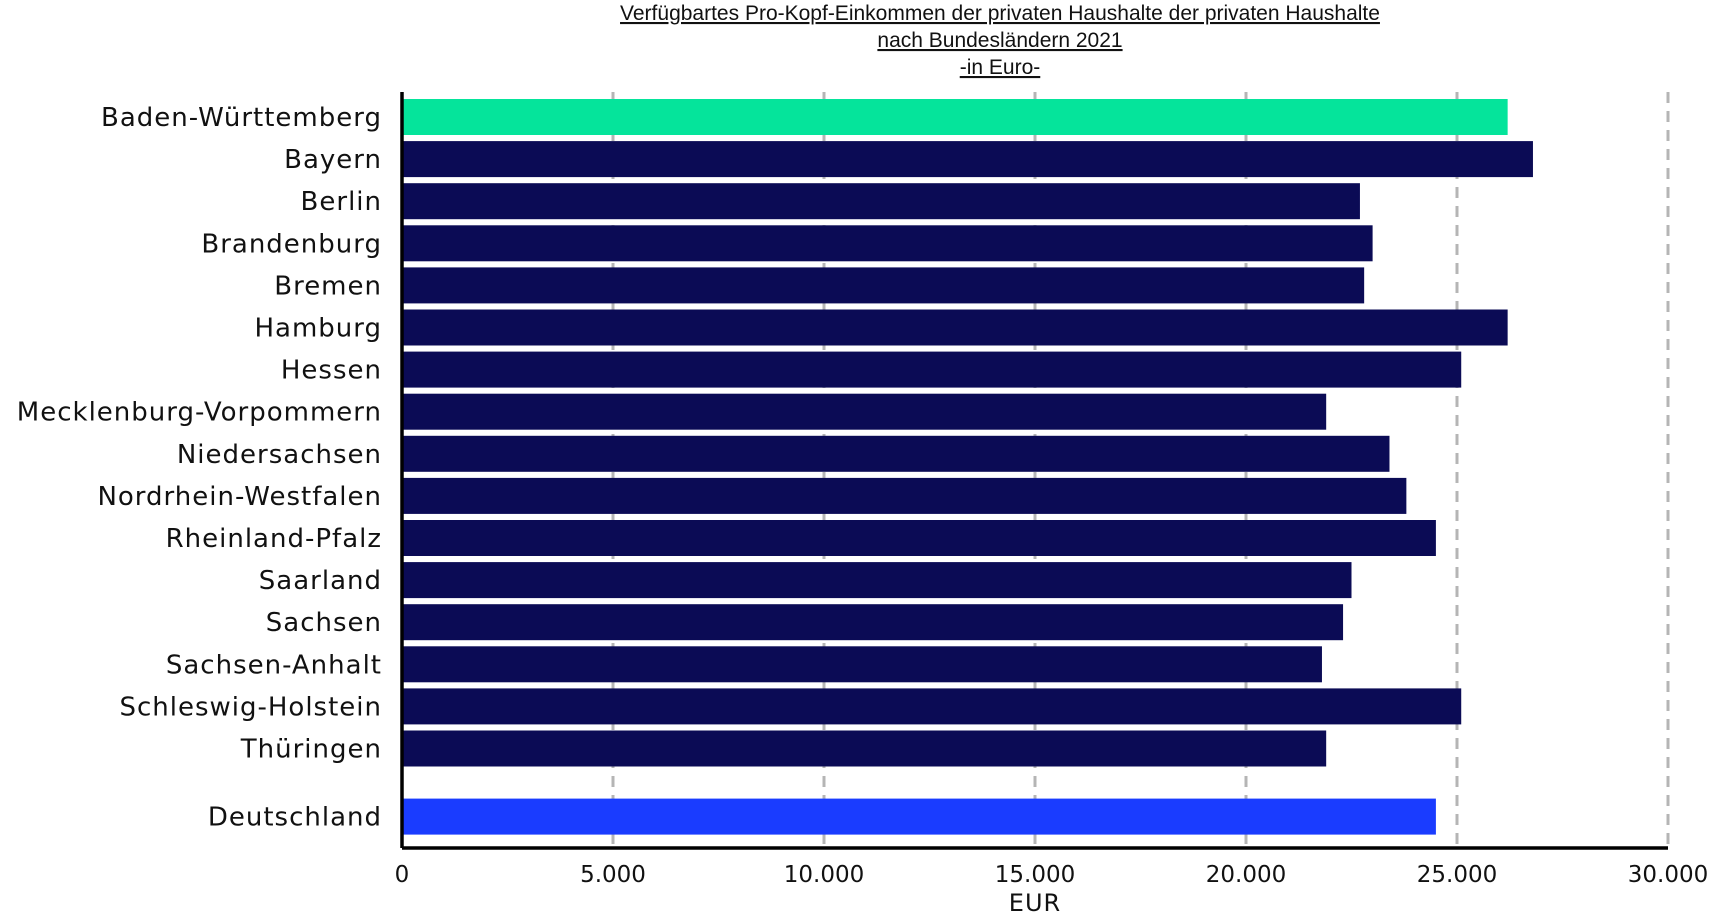 The image size is (1723, 918). What do you see at coordinates (239, 497) in the screenshot?
I see `category-label: Nordrhein-Westfalen` at bounding box center [239, 497].